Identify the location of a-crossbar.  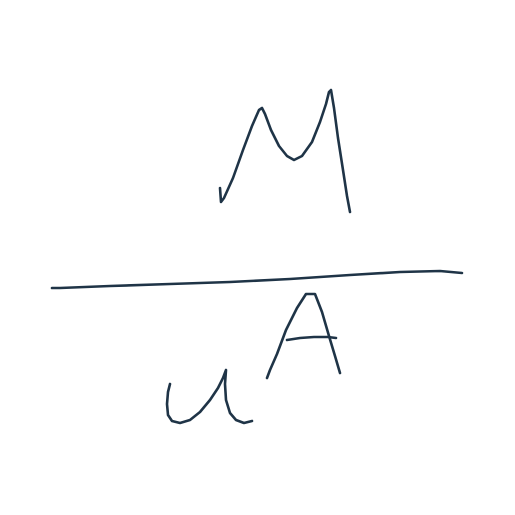
(311, 338).